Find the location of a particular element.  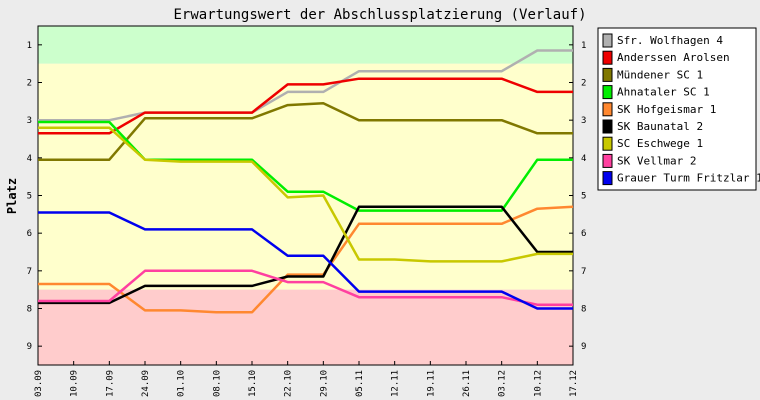

y-tick-label-left: 8 is located at coordinates (29, 310).